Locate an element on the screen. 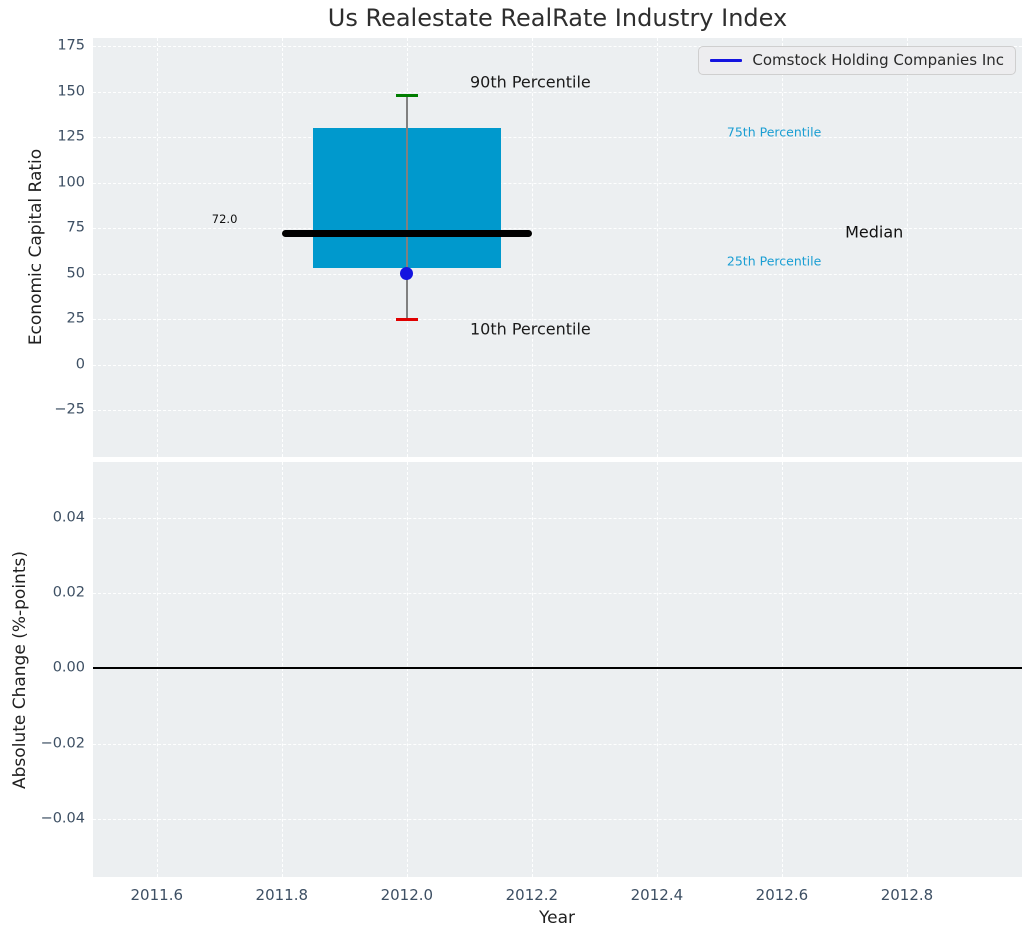  annotation-75th-percentile: 75th Percentile is located at coordinates (774, 132).